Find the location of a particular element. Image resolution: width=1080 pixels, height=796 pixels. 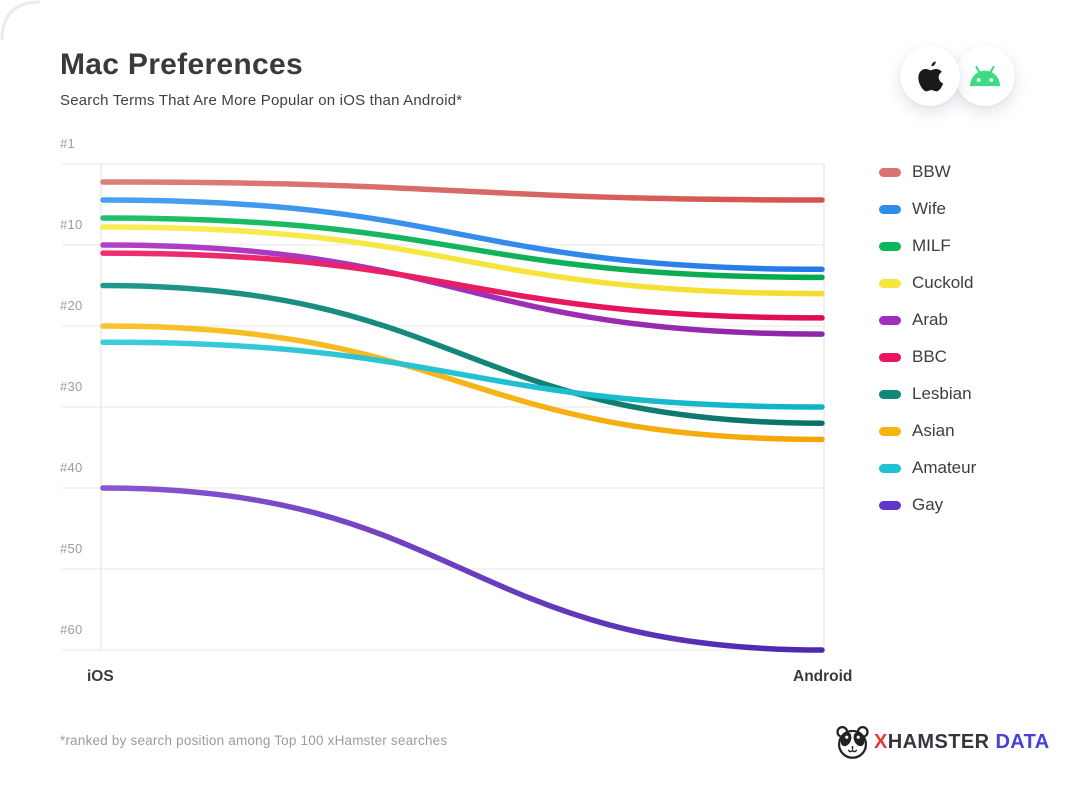

legend-label: BBC is located at coordinates (929, 356).